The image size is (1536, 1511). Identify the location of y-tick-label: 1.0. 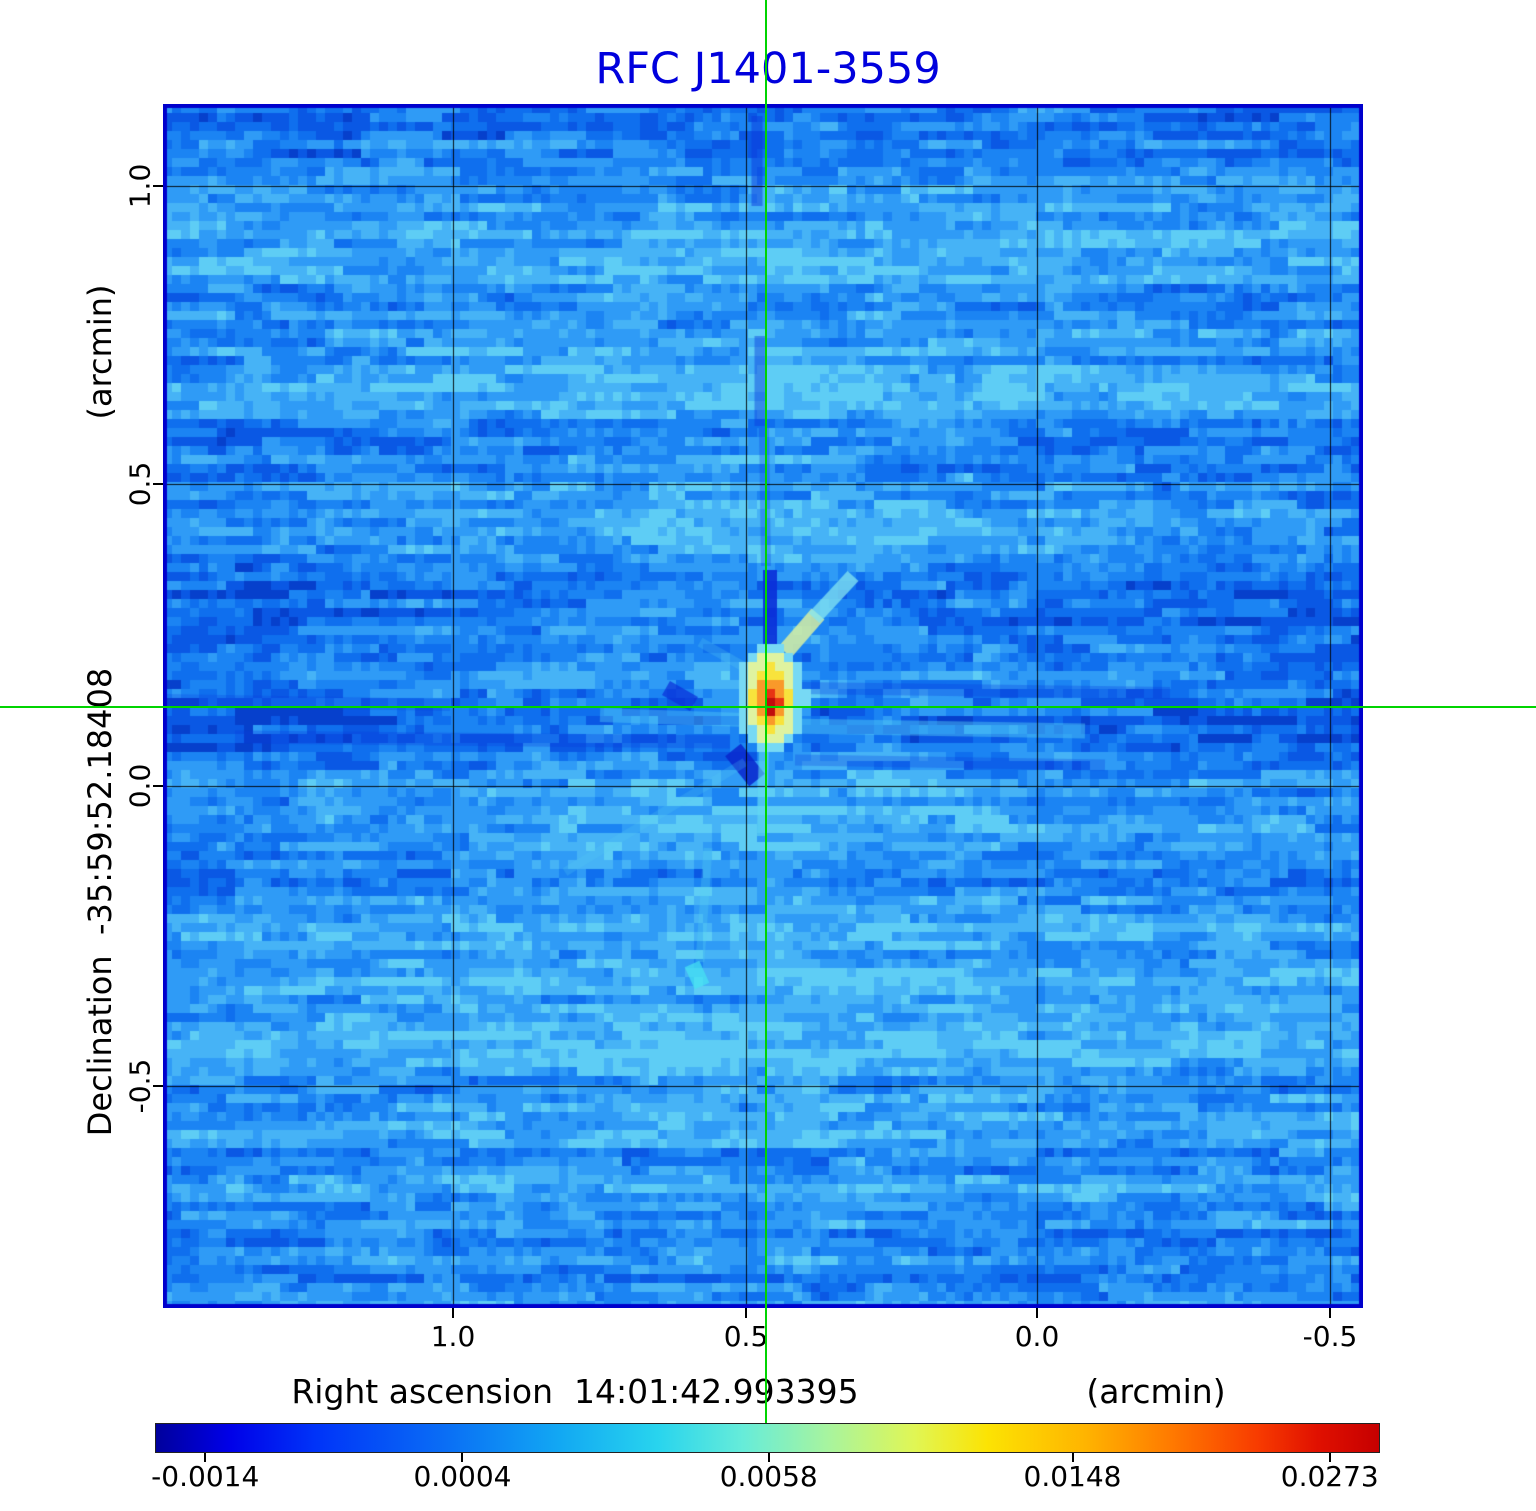
(140, 186).